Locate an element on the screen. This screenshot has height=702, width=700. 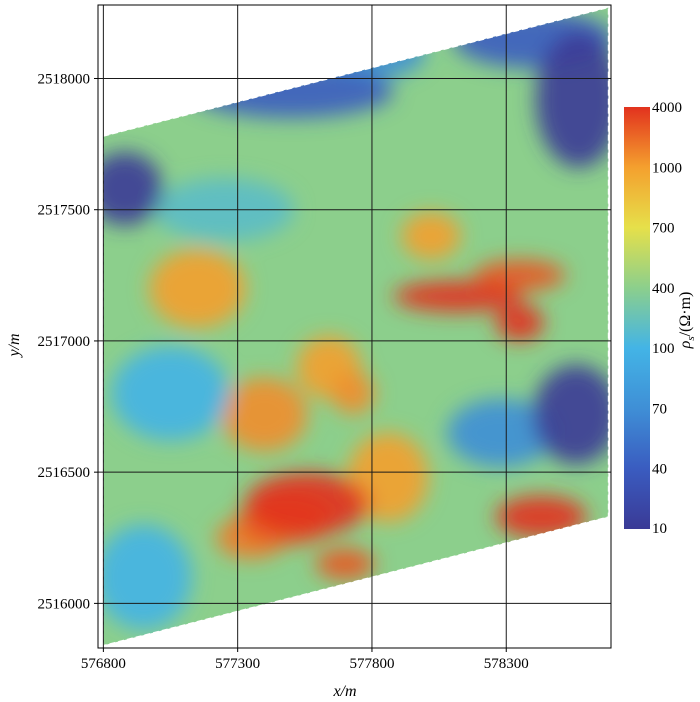
y-tick-label: 2517500 is located at coordinates (64, 211).